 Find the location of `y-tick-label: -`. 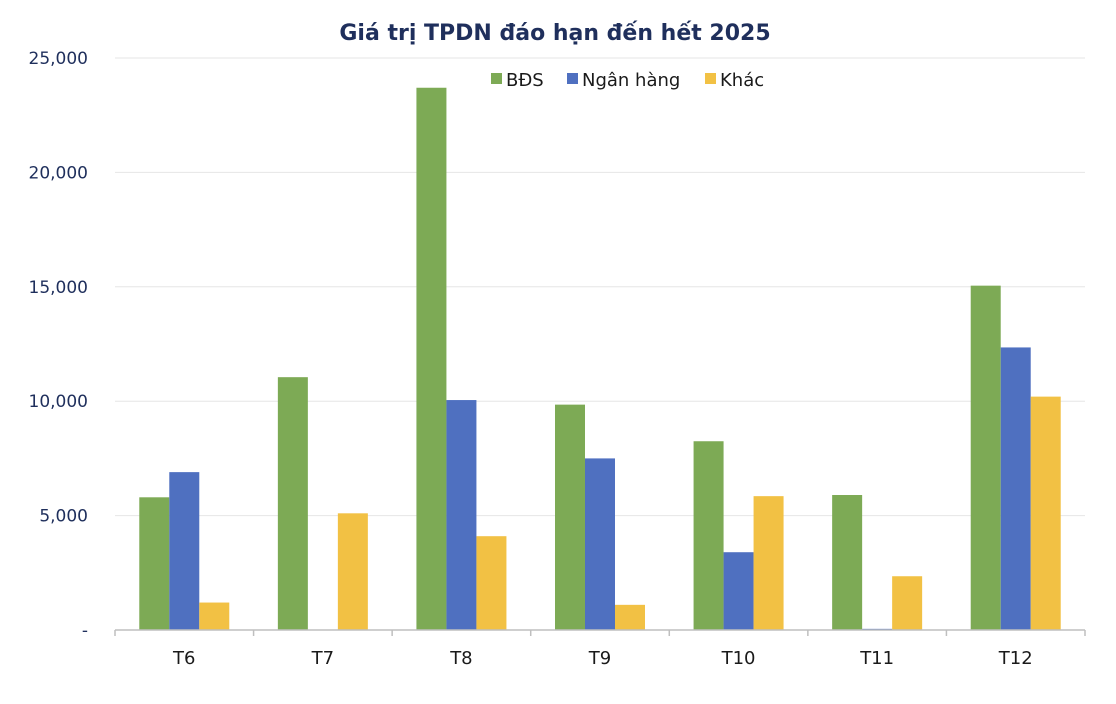

y-tick-label: - is located at coordinates (85, 631).